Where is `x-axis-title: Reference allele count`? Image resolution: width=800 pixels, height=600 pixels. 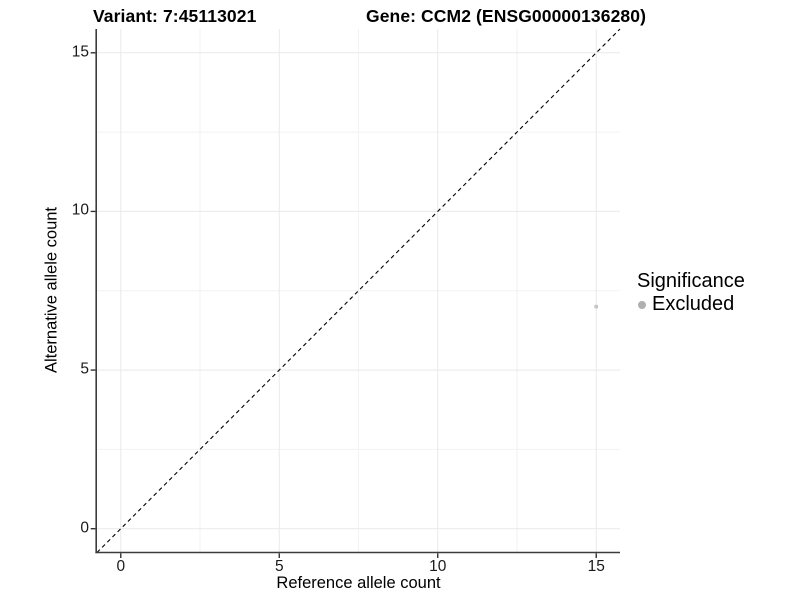 x-axis-title: Reference allele count is located at coordinates (358, 583).